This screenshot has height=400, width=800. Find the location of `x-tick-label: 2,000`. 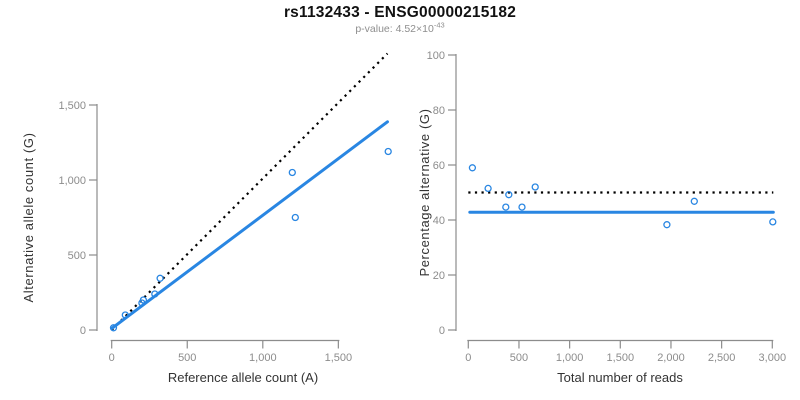

x-tick-label: 2,000 is located at coordinates (671, 358).